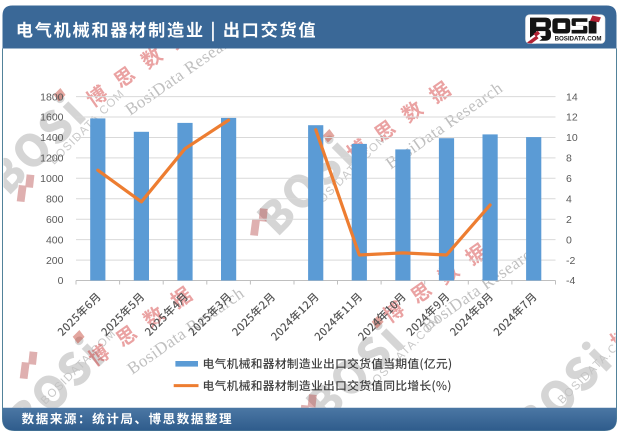 The image size is (621, 435). I want to click on svg-text: 400, so click(55, 240).